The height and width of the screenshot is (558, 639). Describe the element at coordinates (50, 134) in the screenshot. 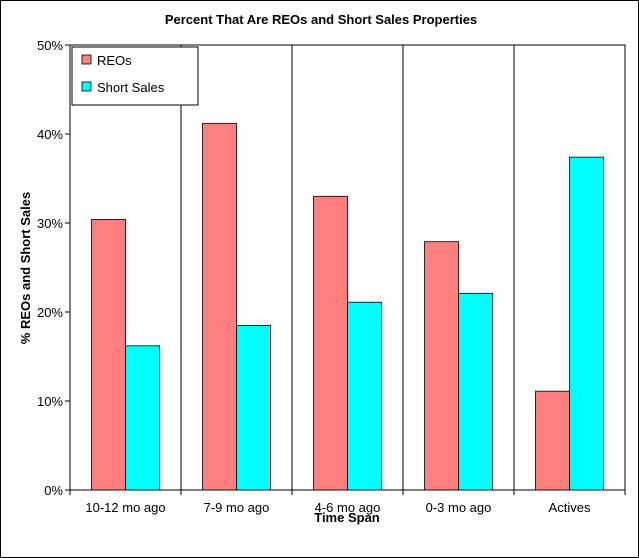

I see `y-tick-label: 40%` at that location.